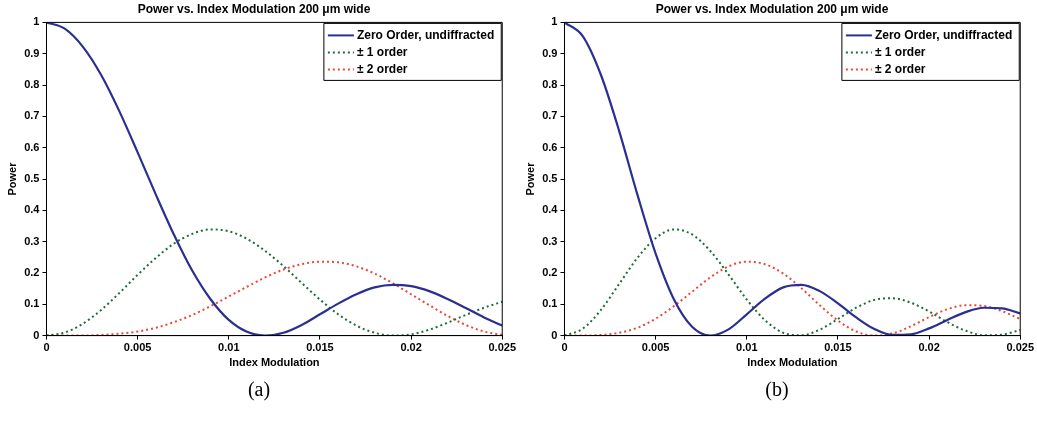 The width and height of the screenshot is (1037, 423). I want to click on text: (a), so click(259, 389).